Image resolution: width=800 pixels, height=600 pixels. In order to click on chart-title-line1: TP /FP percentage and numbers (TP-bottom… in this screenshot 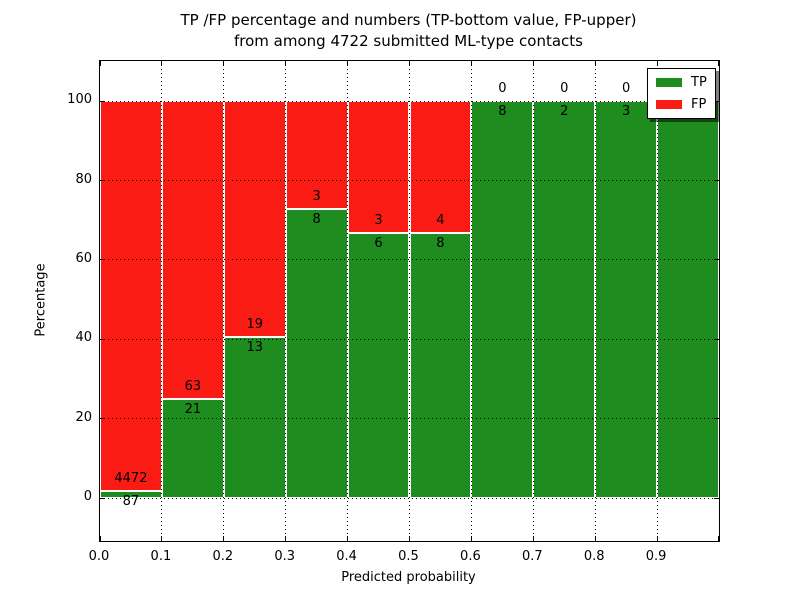, I will do `click(408, 20)`.